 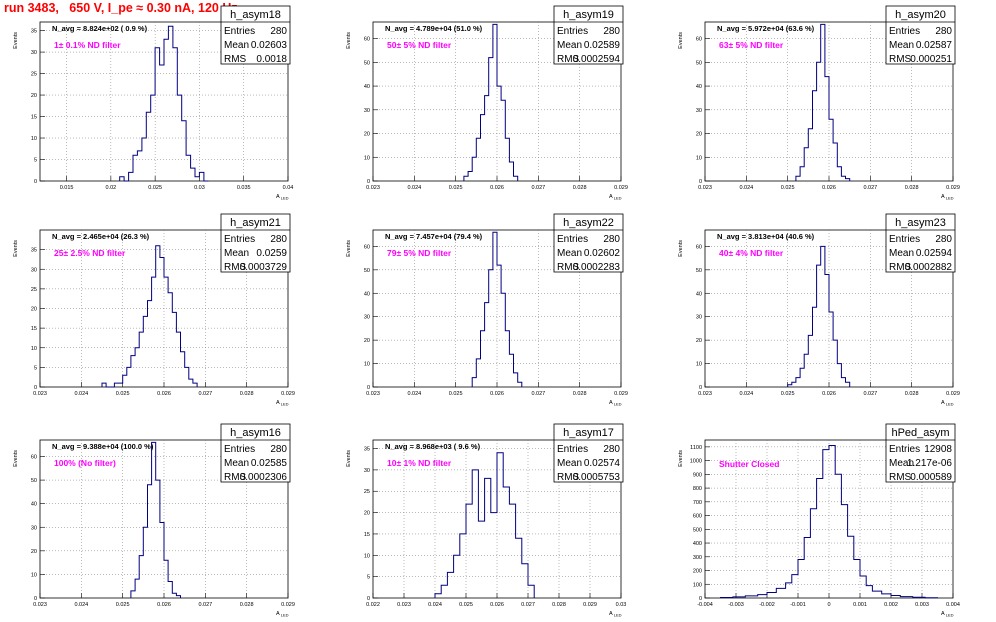 I want to click on stat-value: 0.0002306, so click(x=264, y=477).